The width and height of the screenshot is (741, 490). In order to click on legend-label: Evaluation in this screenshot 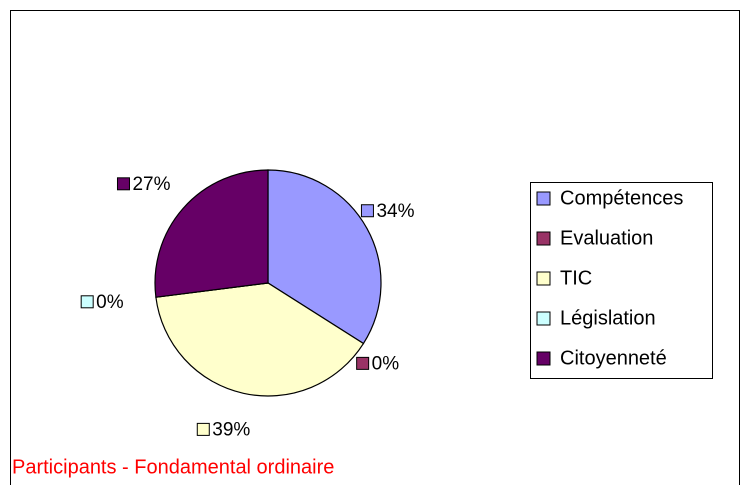, I will do `click(606, 238)`.